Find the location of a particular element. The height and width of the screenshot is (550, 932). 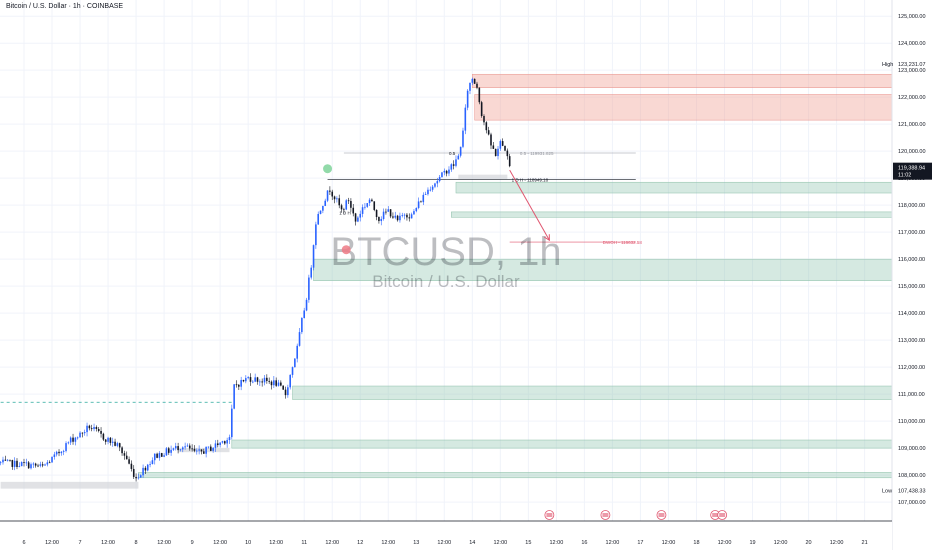

y-tick-label: 116,000.00 is located at coordinates (911, 260).